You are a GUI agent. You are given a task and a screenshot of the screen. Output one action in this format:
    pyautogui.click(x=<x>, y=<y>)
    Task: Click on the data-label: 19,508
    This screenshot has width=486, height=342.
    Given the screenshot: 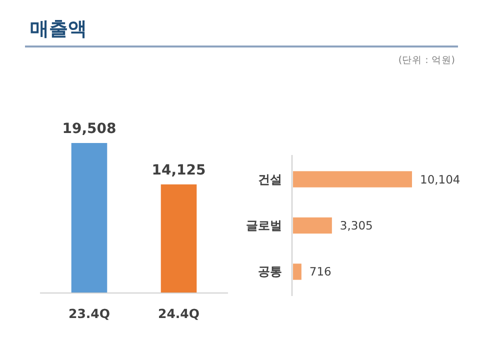 What is the action you would take?
    pyautogui.click(x=89, y=129)
    